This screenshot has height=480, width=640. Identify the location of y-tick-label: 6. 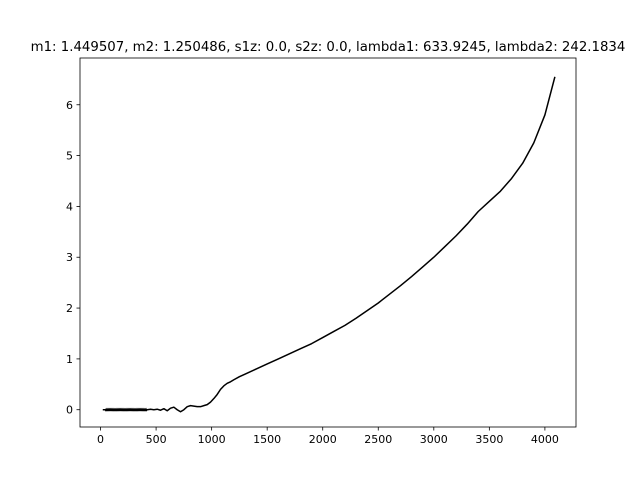
(69, 105).